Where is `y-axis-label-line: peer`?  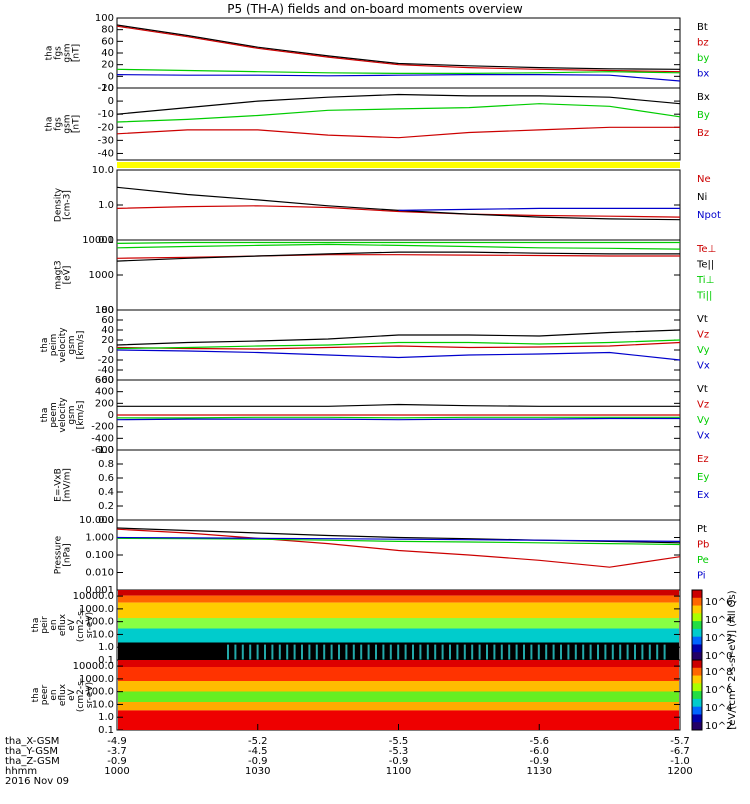
y-axis-label-line: peer is located at coordinates (45, 694).